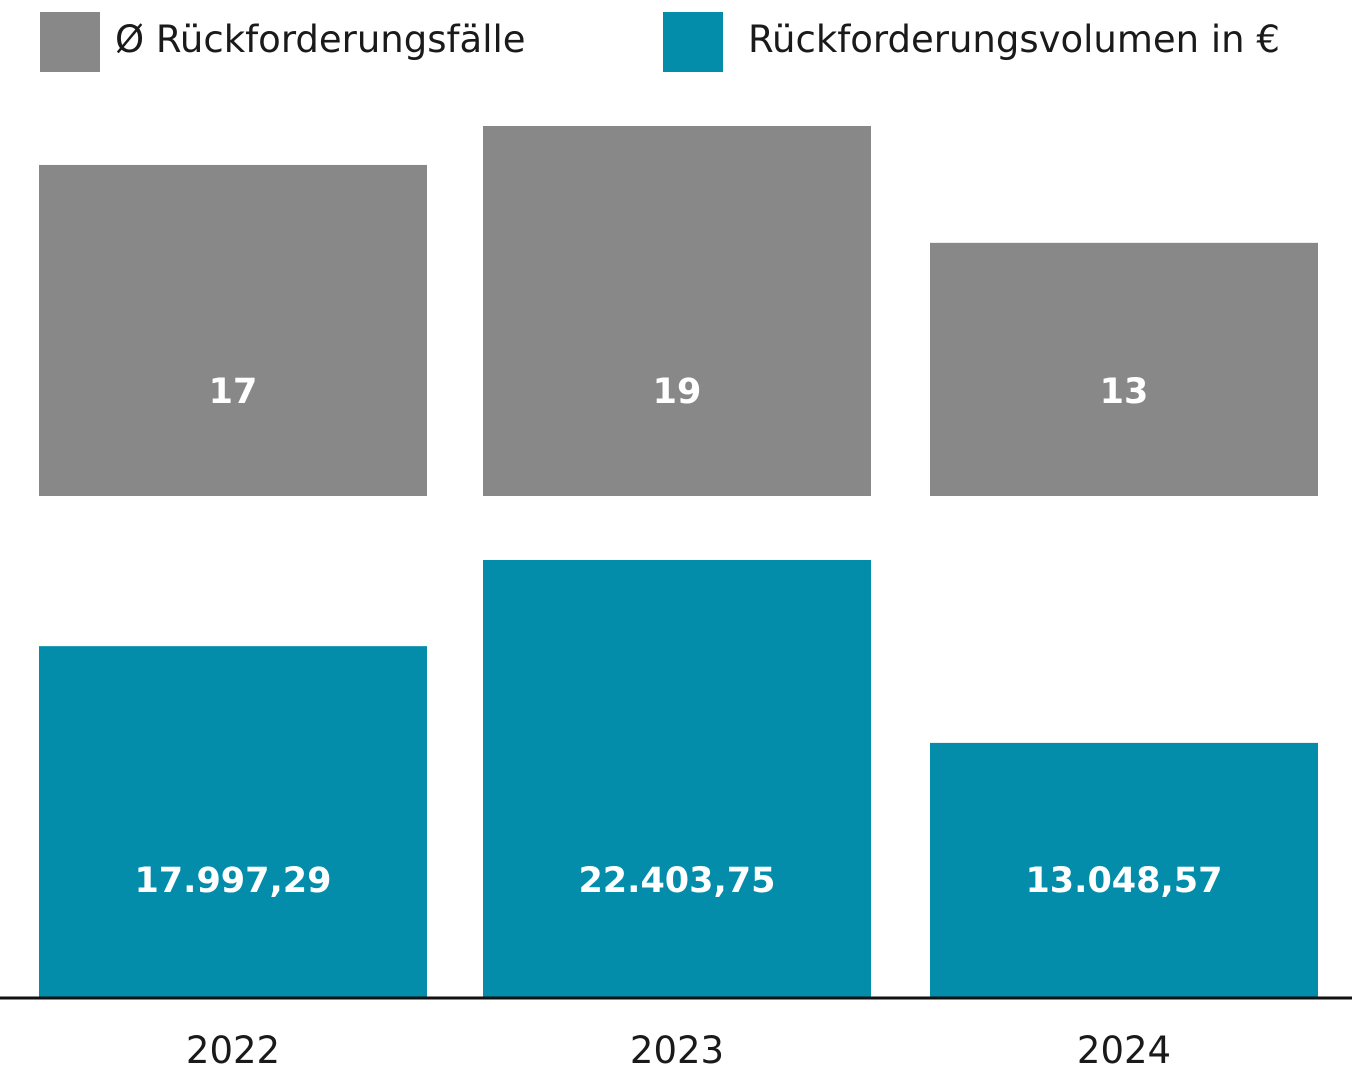 This screenshot has height=1080, width=1352. I want to click on cases-value-label-2023: 19, so click(677, 392).